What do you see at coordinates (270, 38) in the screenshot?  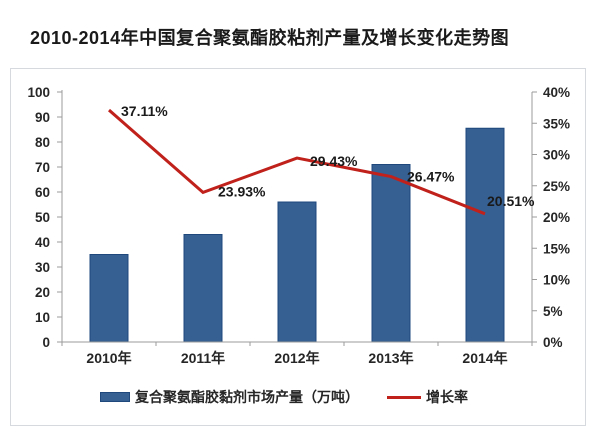 I see `chart-title: 2010-2014年中国复合聚氨酯胶粘剂产量及增长变化走势图` at bounding box center [270, 38].